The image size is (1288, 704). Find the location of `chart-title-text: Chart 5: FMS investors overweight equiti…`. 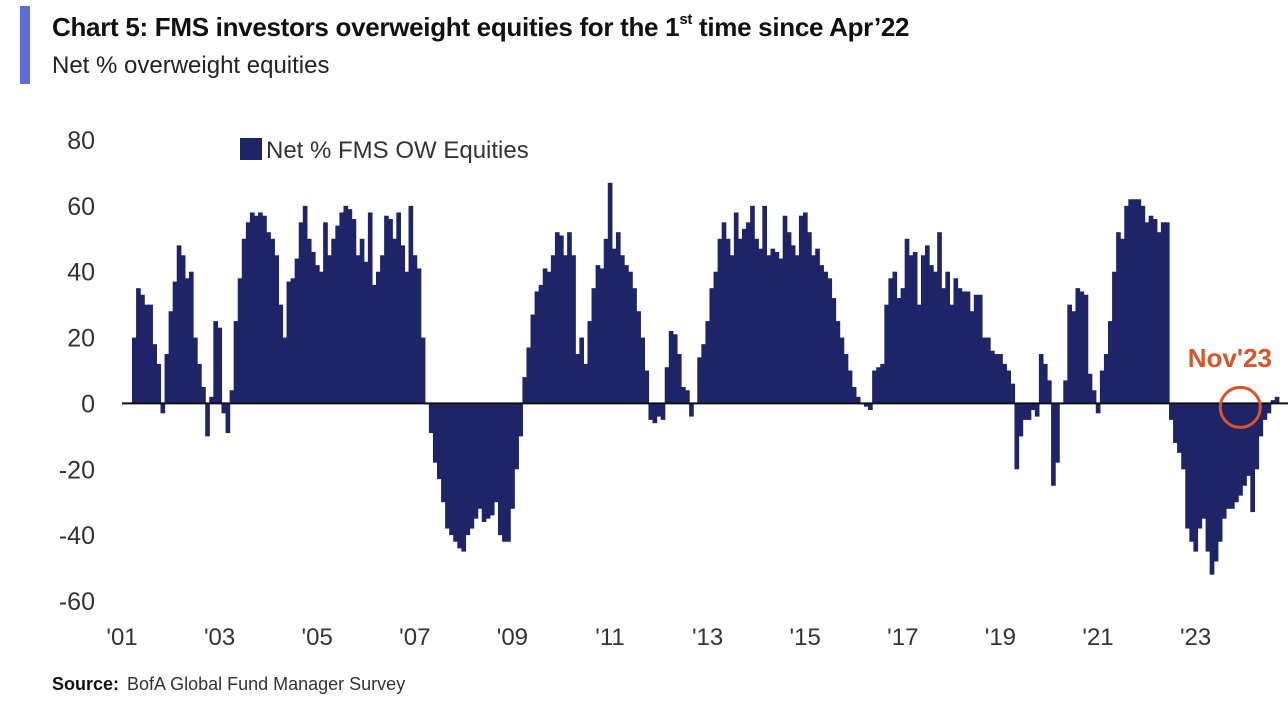

chart-title-text: Chart 5: FMS investors overweight equiti… is located at coordinates (366, 27).